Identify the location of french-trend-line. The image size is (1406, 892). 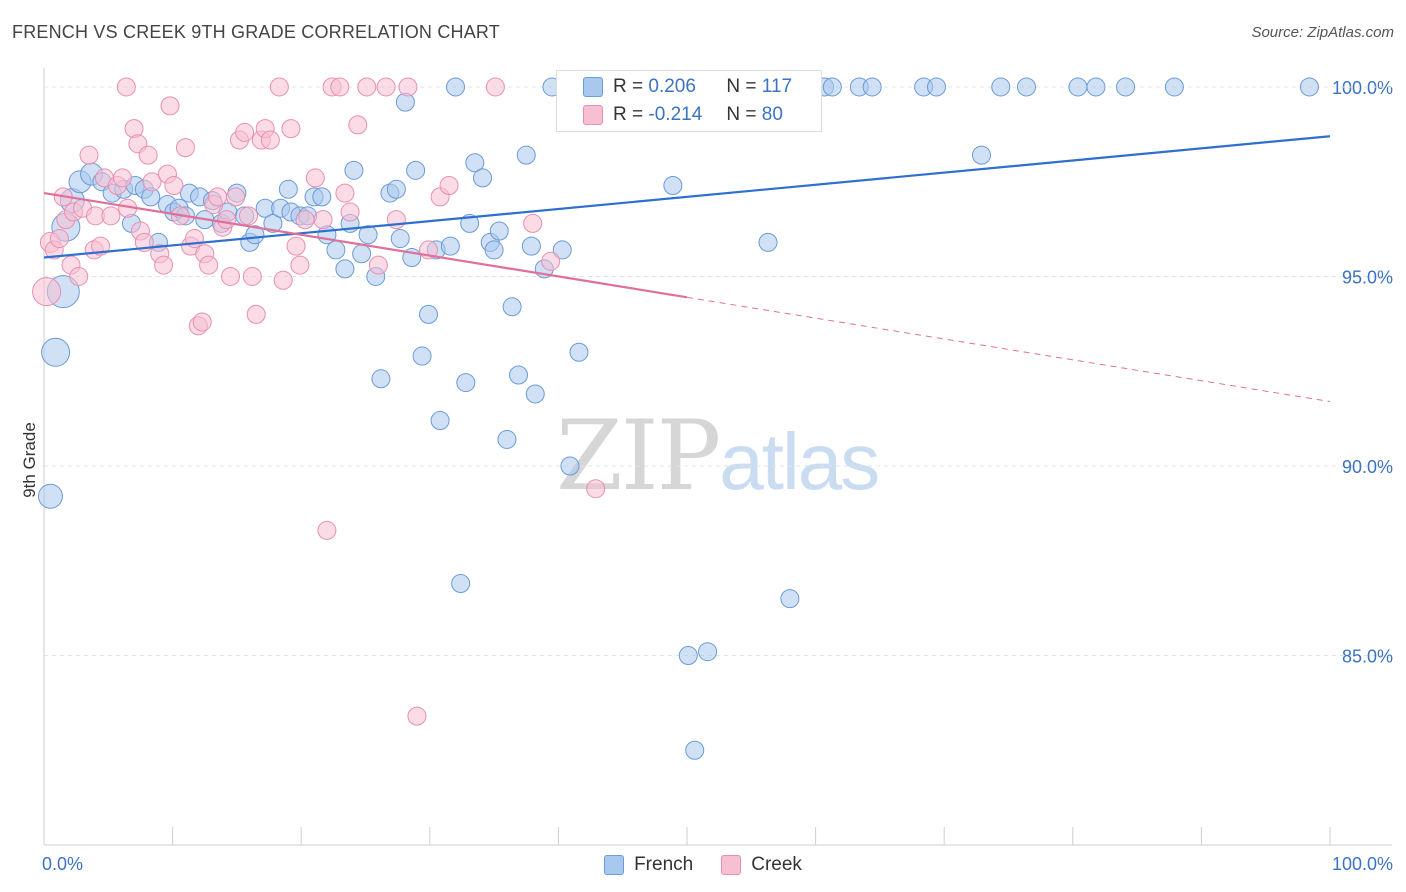
(687, 197).